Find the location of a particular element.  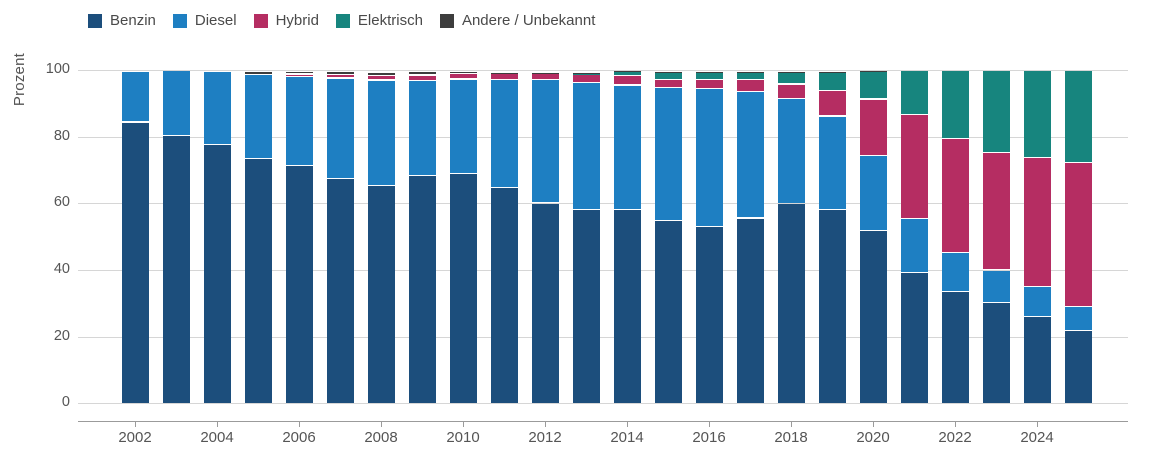

bar-segment-andere-unbekannt-2019 is located at coordinates (832, 72).